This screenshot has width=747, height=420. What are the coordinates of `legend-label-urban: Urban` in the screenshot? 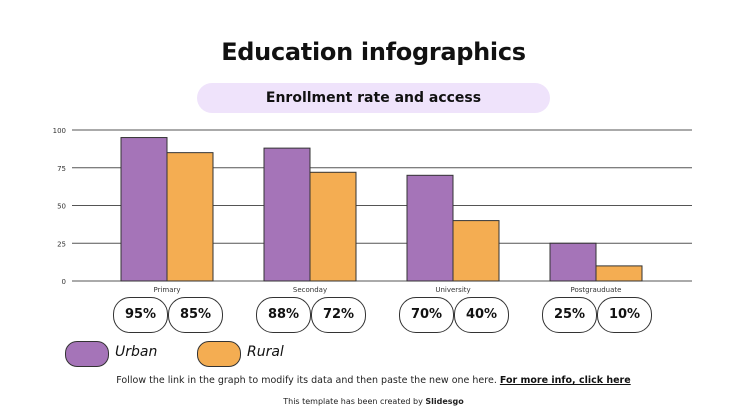 It's located at (136, 352).